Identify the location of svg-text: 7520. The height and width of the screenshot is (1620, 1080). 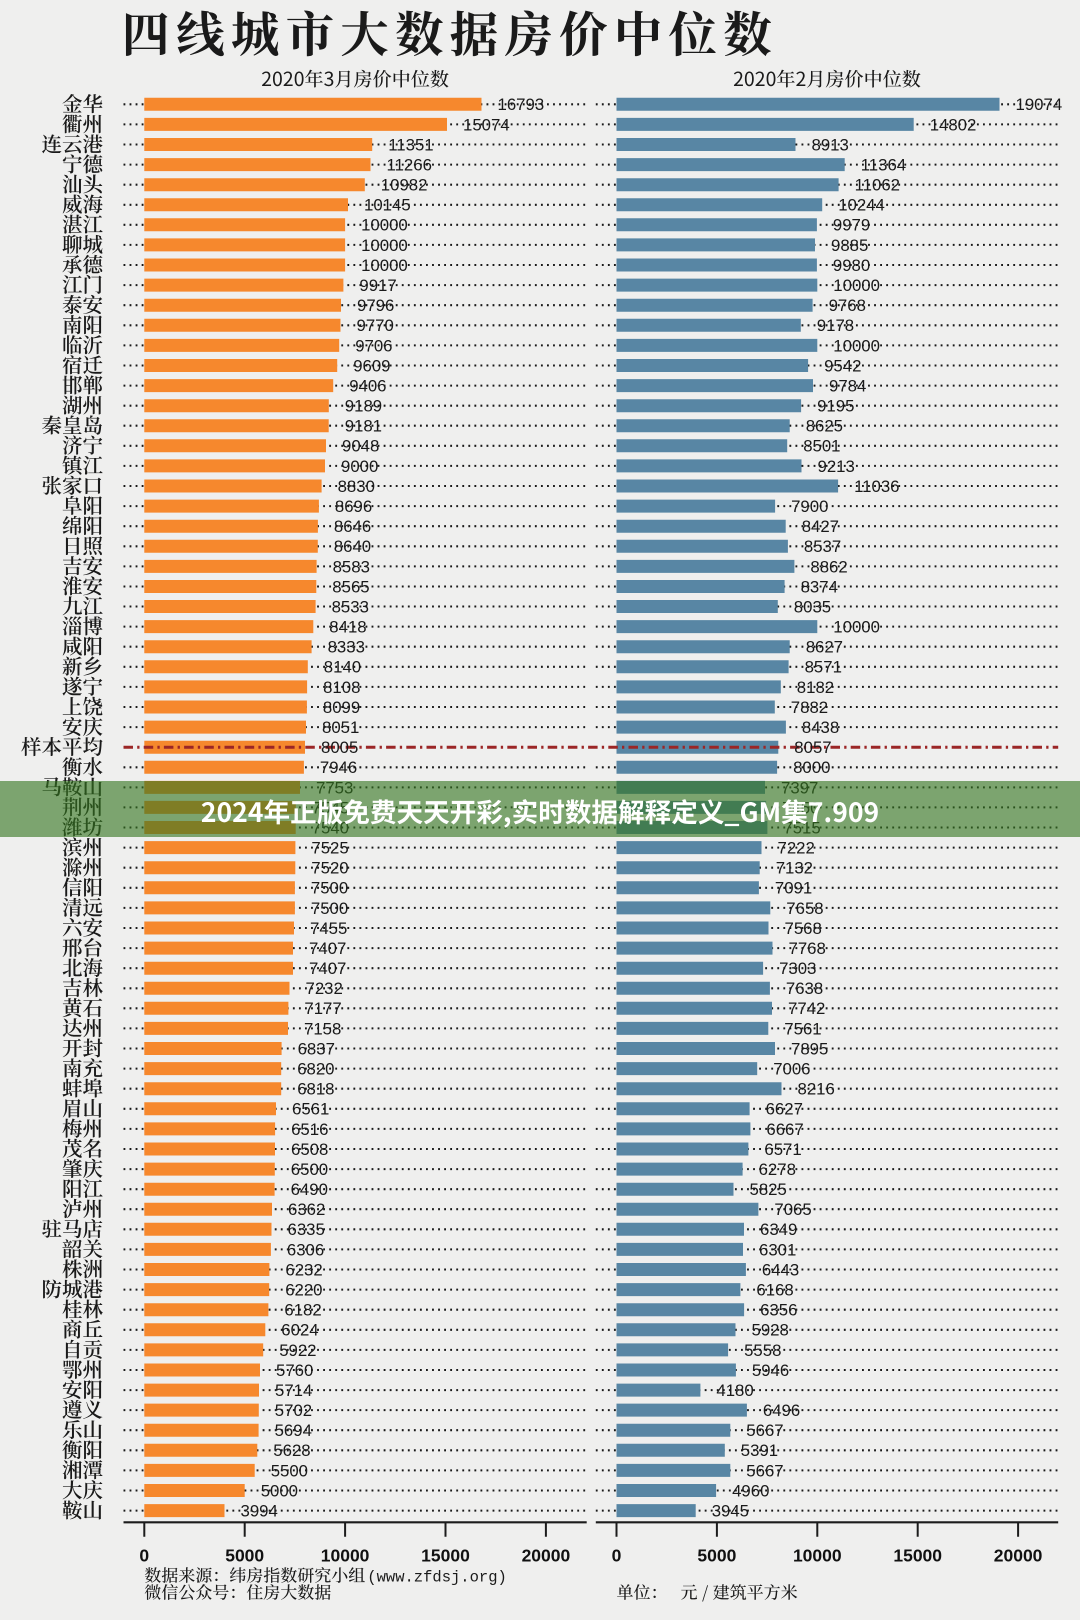
(329, 868).